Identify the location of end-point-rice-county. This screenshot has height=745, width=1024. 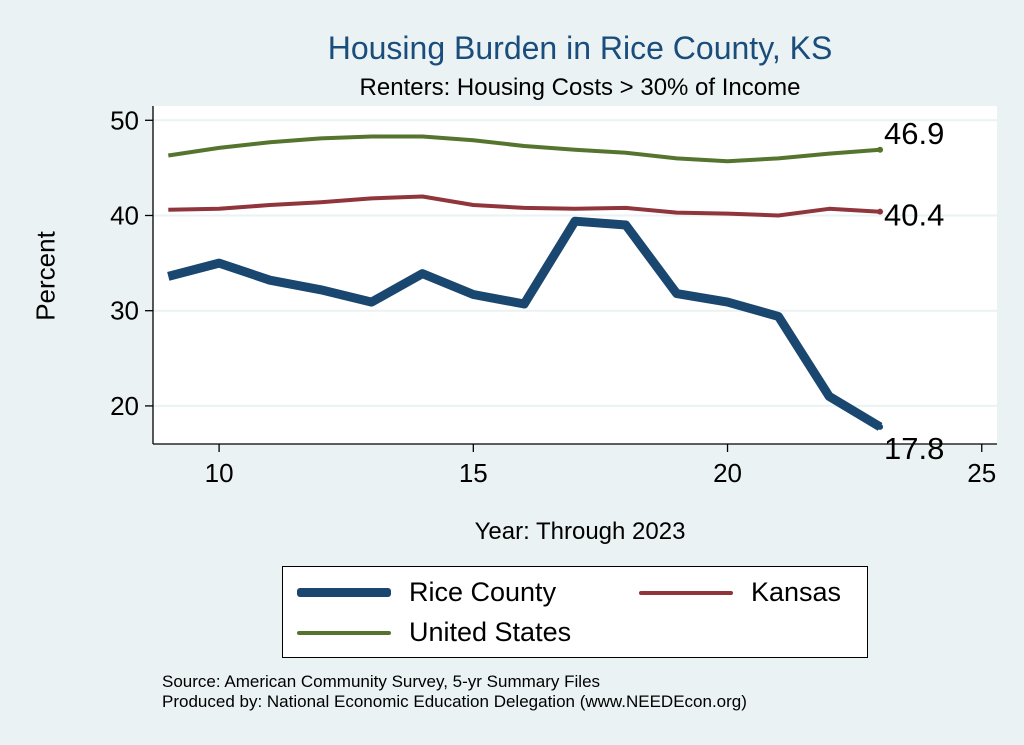
(880, 426).